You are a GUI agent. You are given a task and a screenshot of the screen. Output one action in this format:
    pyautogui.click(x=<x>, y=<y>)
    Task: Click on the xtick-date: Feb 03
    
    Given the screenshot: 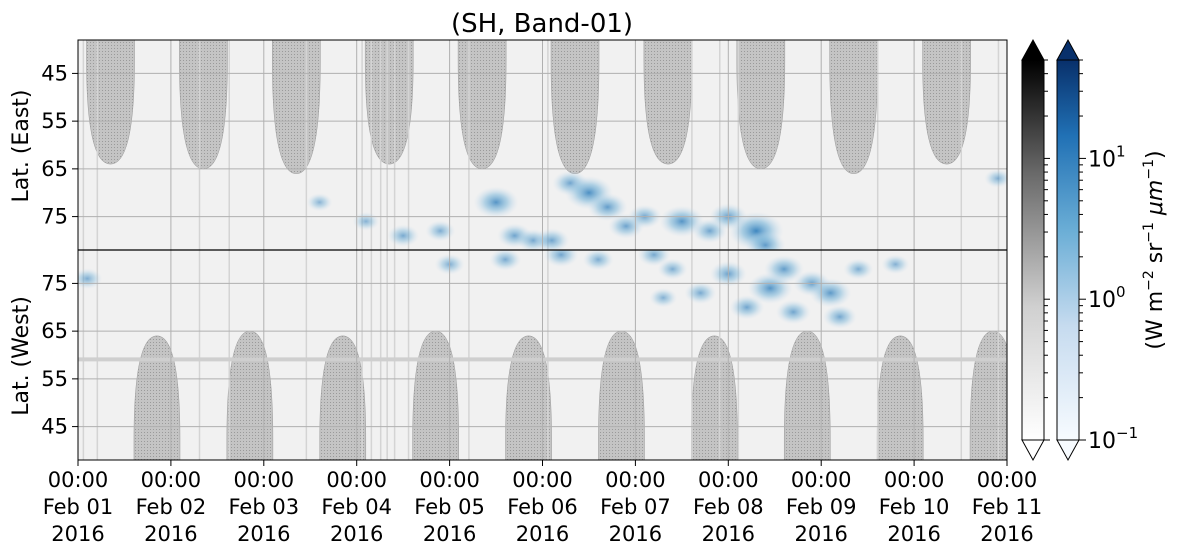 What is the action you would take?
    pyautogui.click(x=264, y=507)
    